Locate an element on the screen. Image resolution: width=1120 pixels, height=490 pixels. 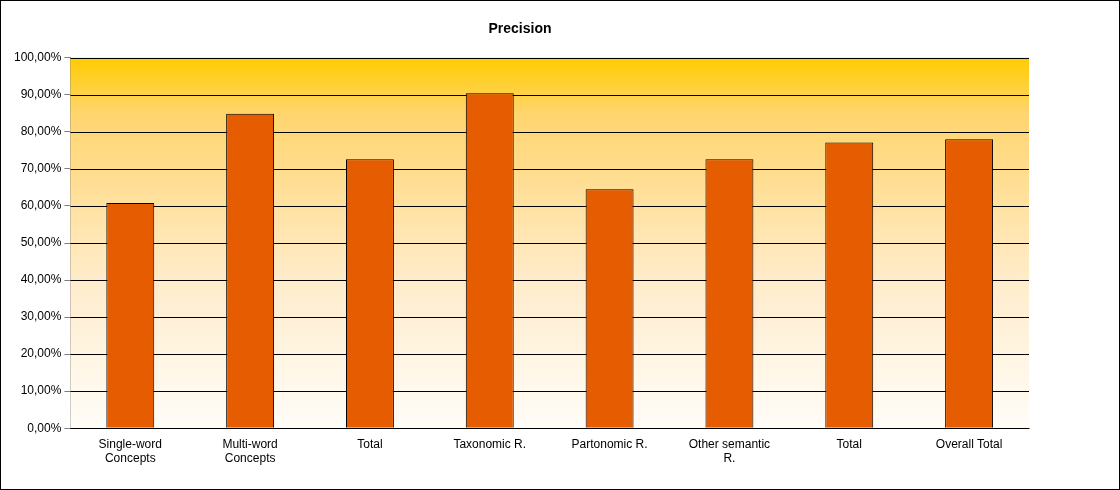
y-tick-label: 0,00% is located at coordinates (44, 427).